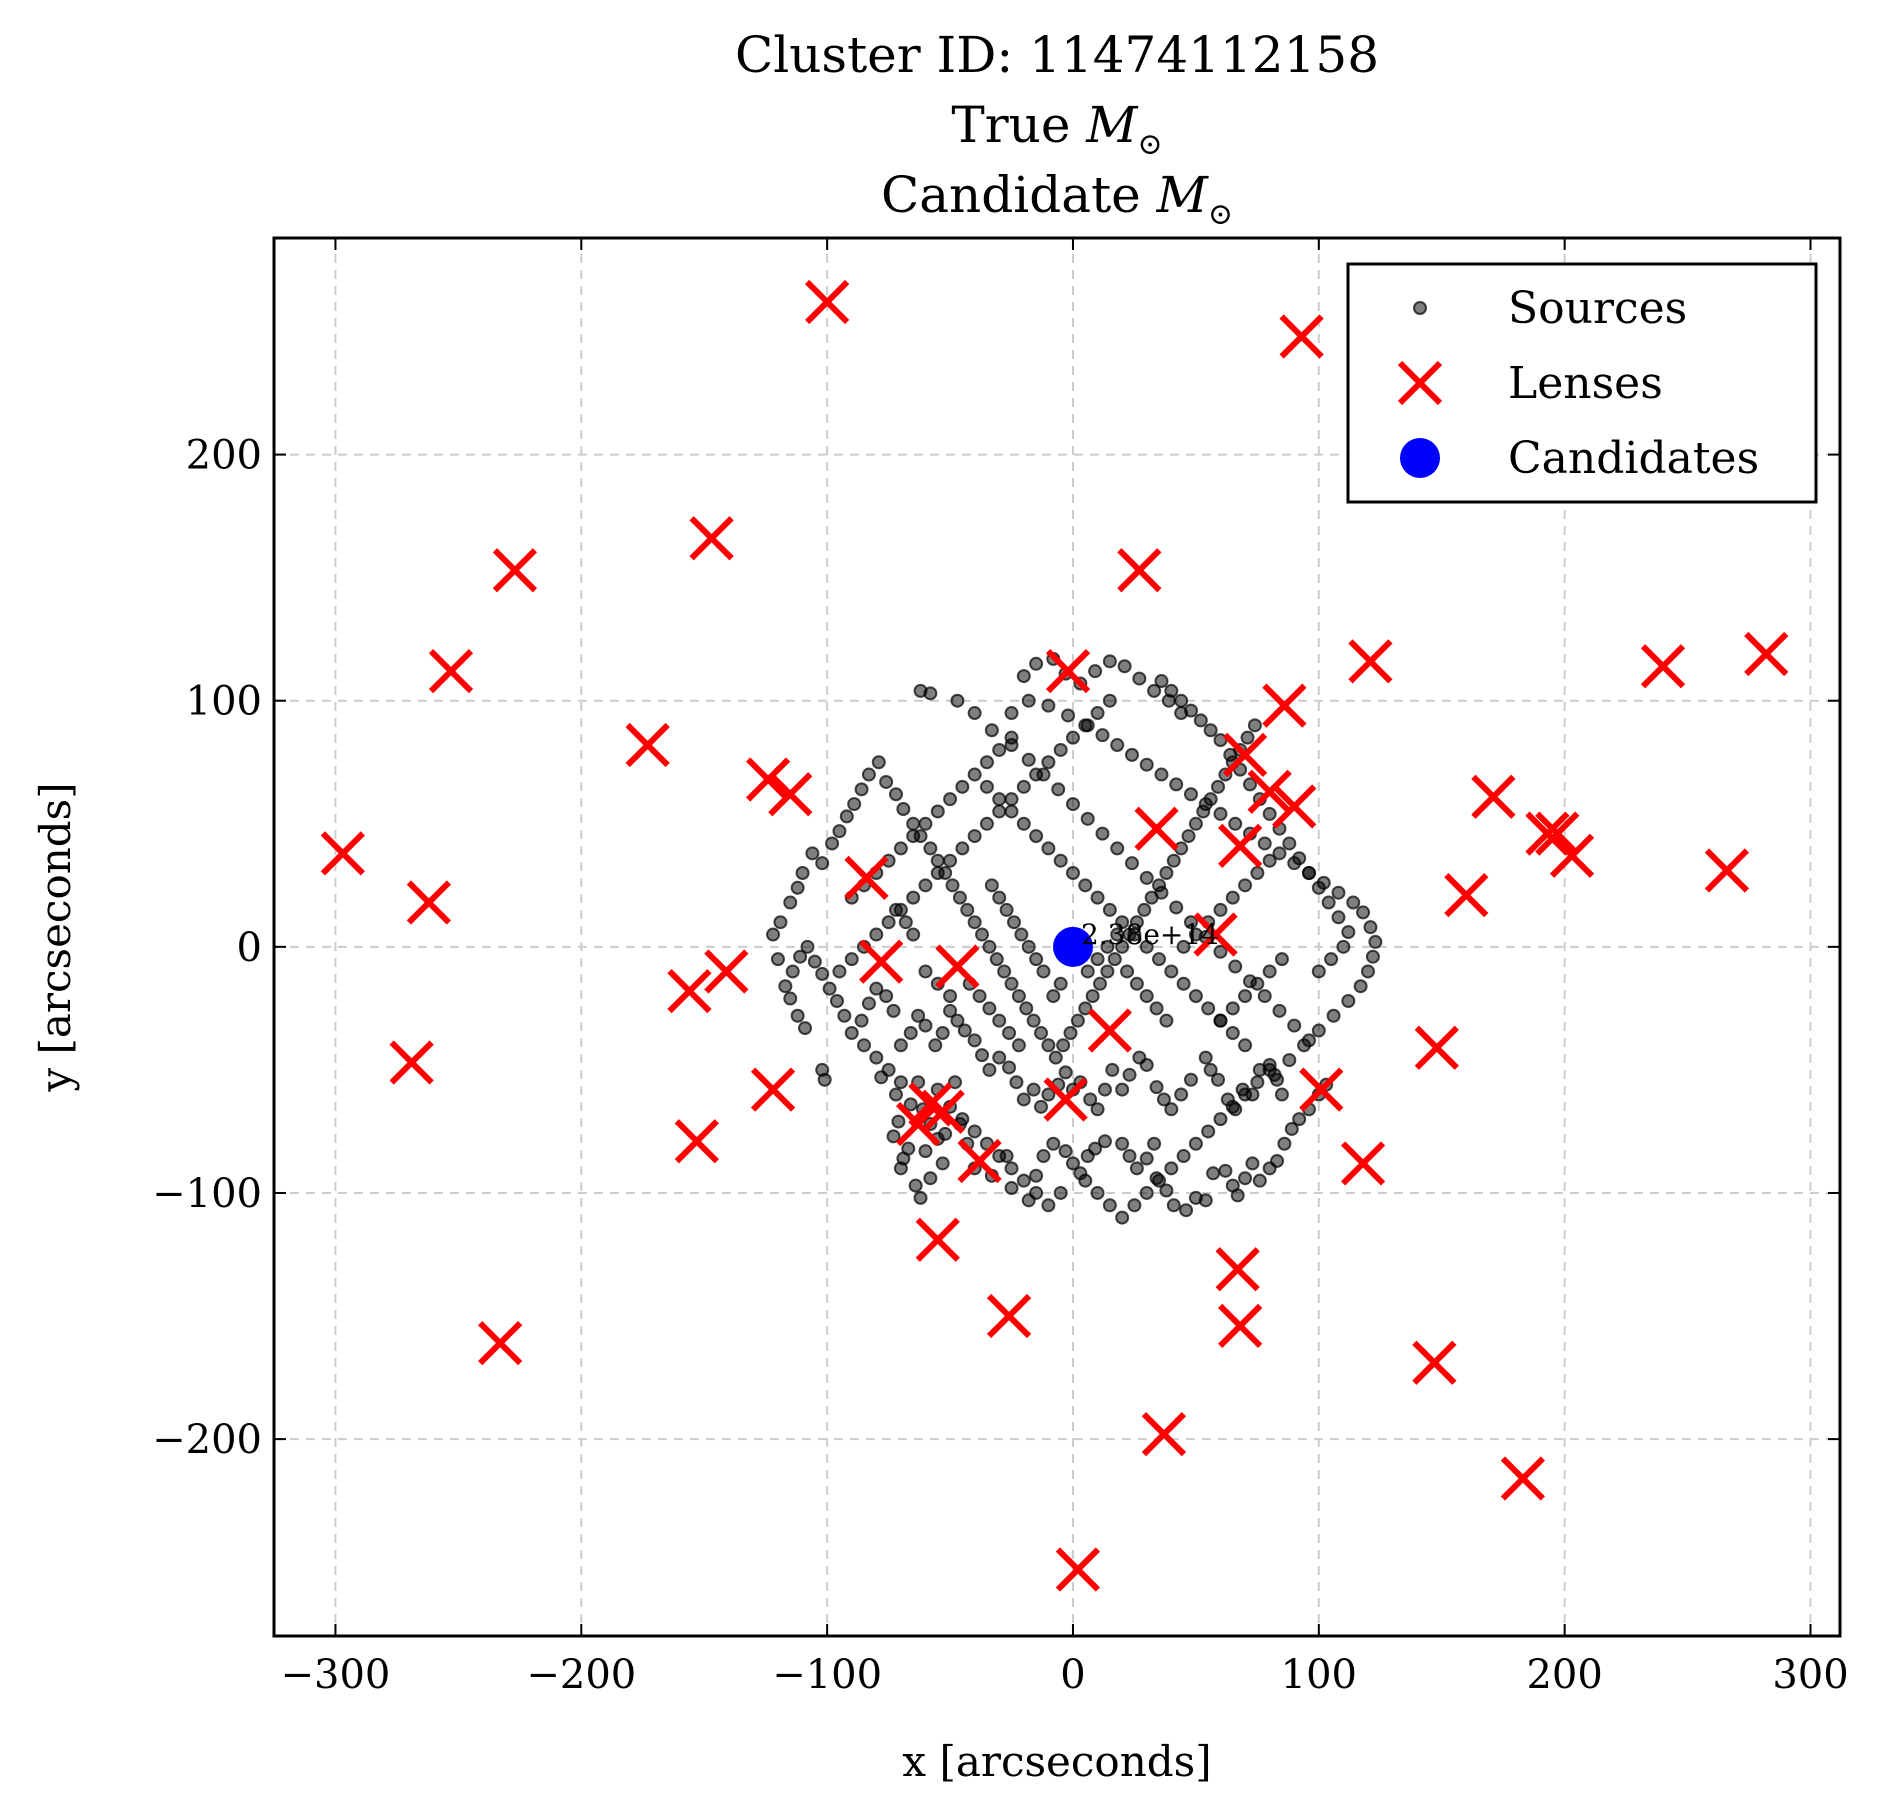 This screenshot has width=1877, height=1808. Describe the element at coordinates (1420, 383) in the screenshot. I see `legend-lenses-marker` at that location.